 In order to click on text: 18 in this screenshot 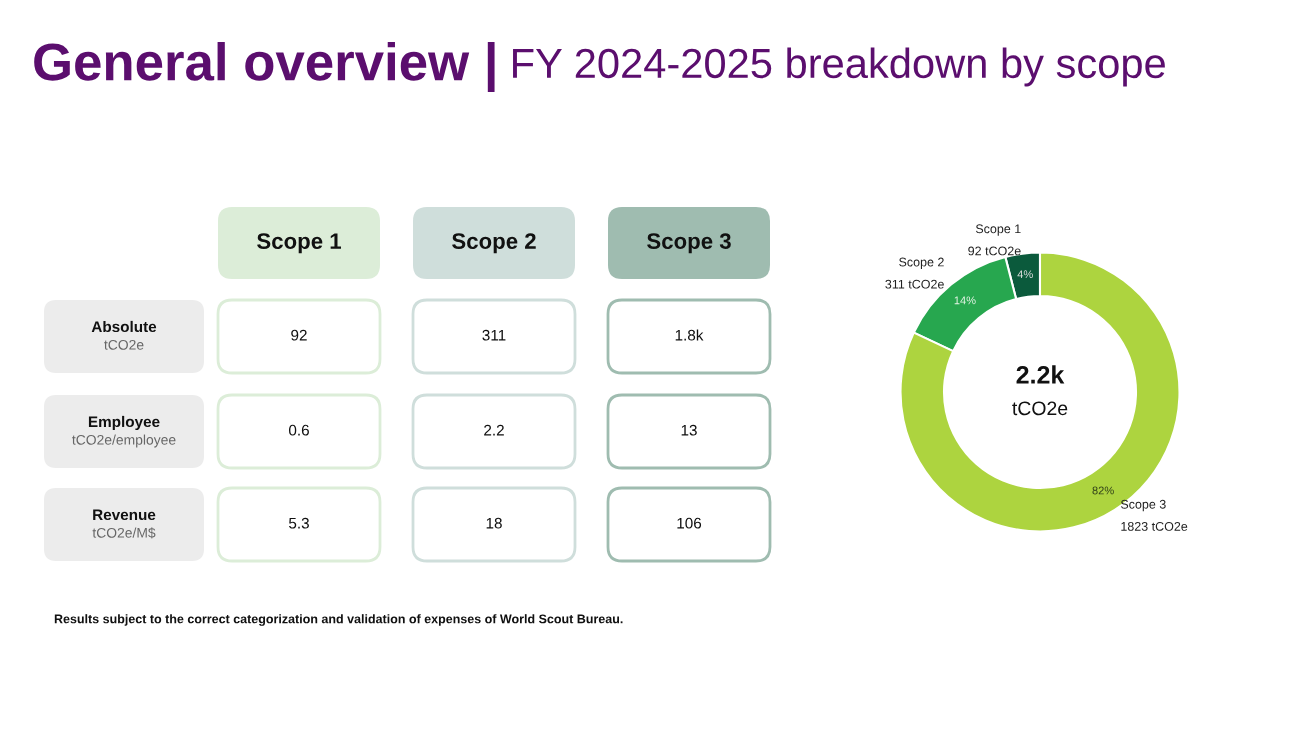, I will do `click(494, 523)`.